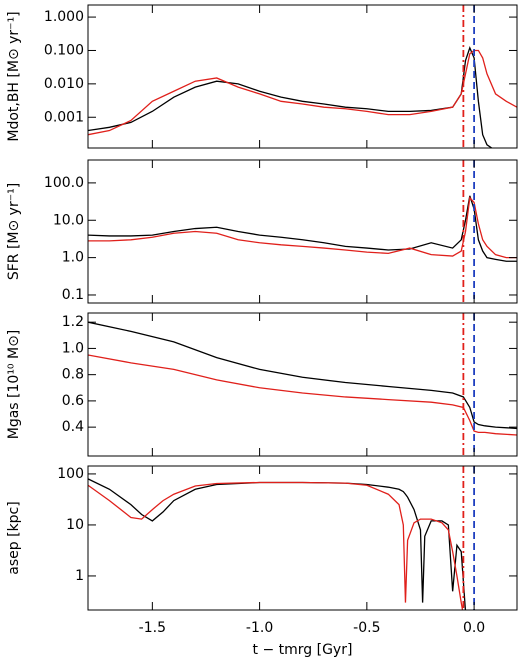  I want to click on y-tick-label: 0.001, so click(64, 117).